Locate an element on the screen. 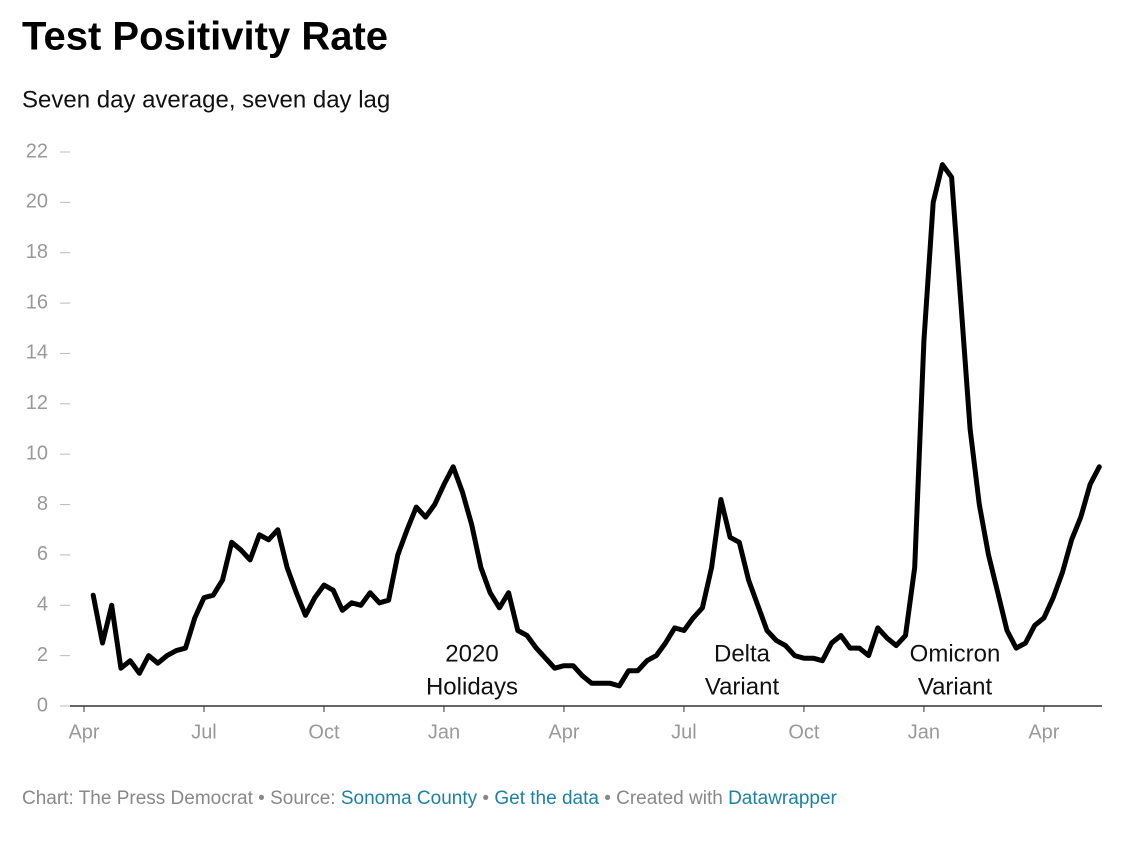 Image resolution: width=1136 pixels, height=849 pixels. annotation: Omicron is located at coordinates (955, 653).